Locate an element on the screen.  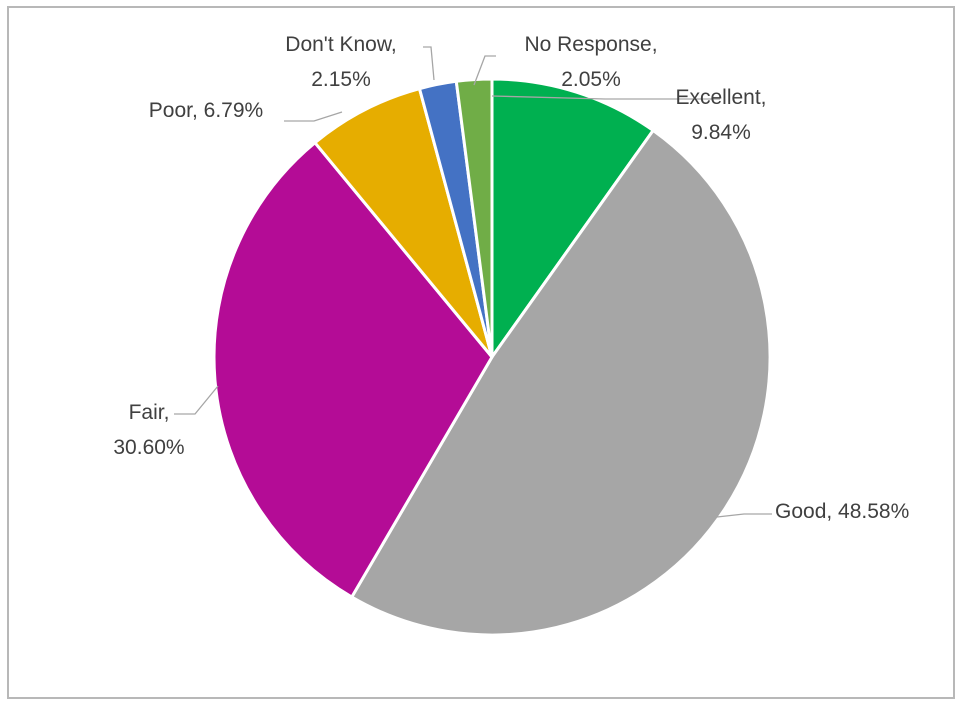
data-label-excellent-name: Excellent, is located at coordinates (720, 97).